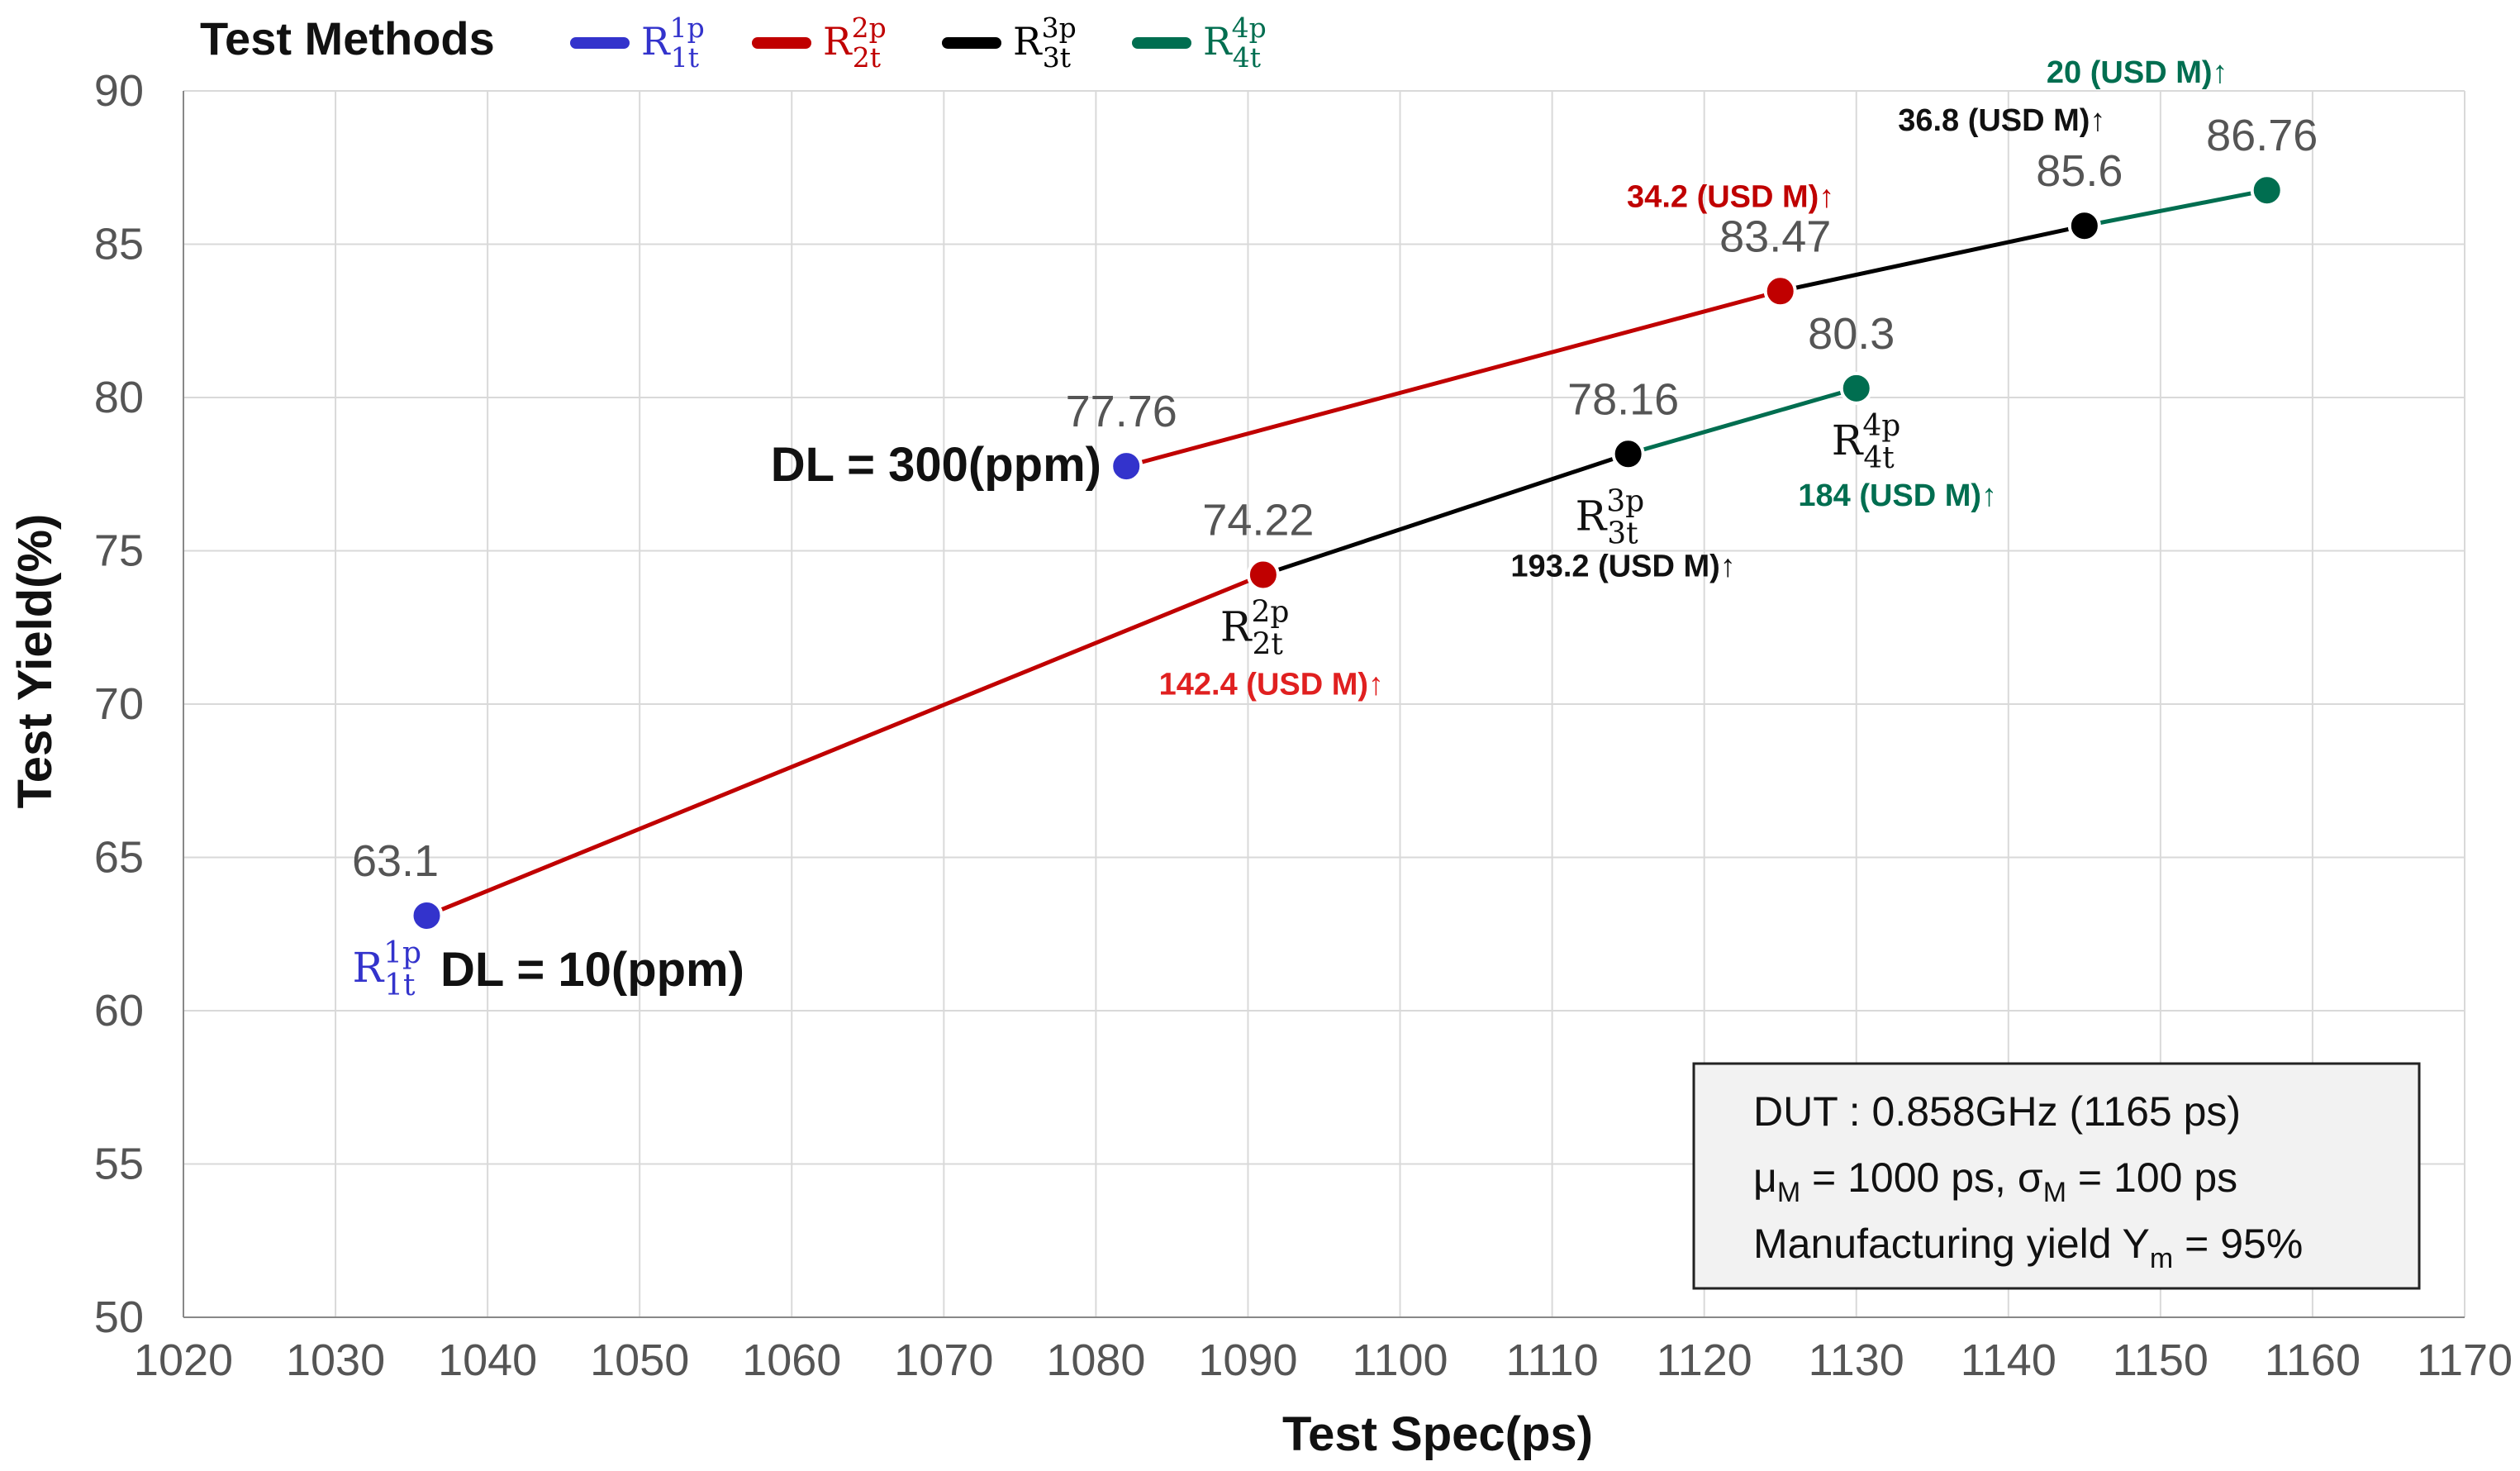 This screenshot has height=1471, width=2520. What do you see at coordinates (1997, 1111) in the screenshot?
I see `info-line-dut: DUT : 0.858GHz (1165 ps)` at bounding box center [1997, 1111].